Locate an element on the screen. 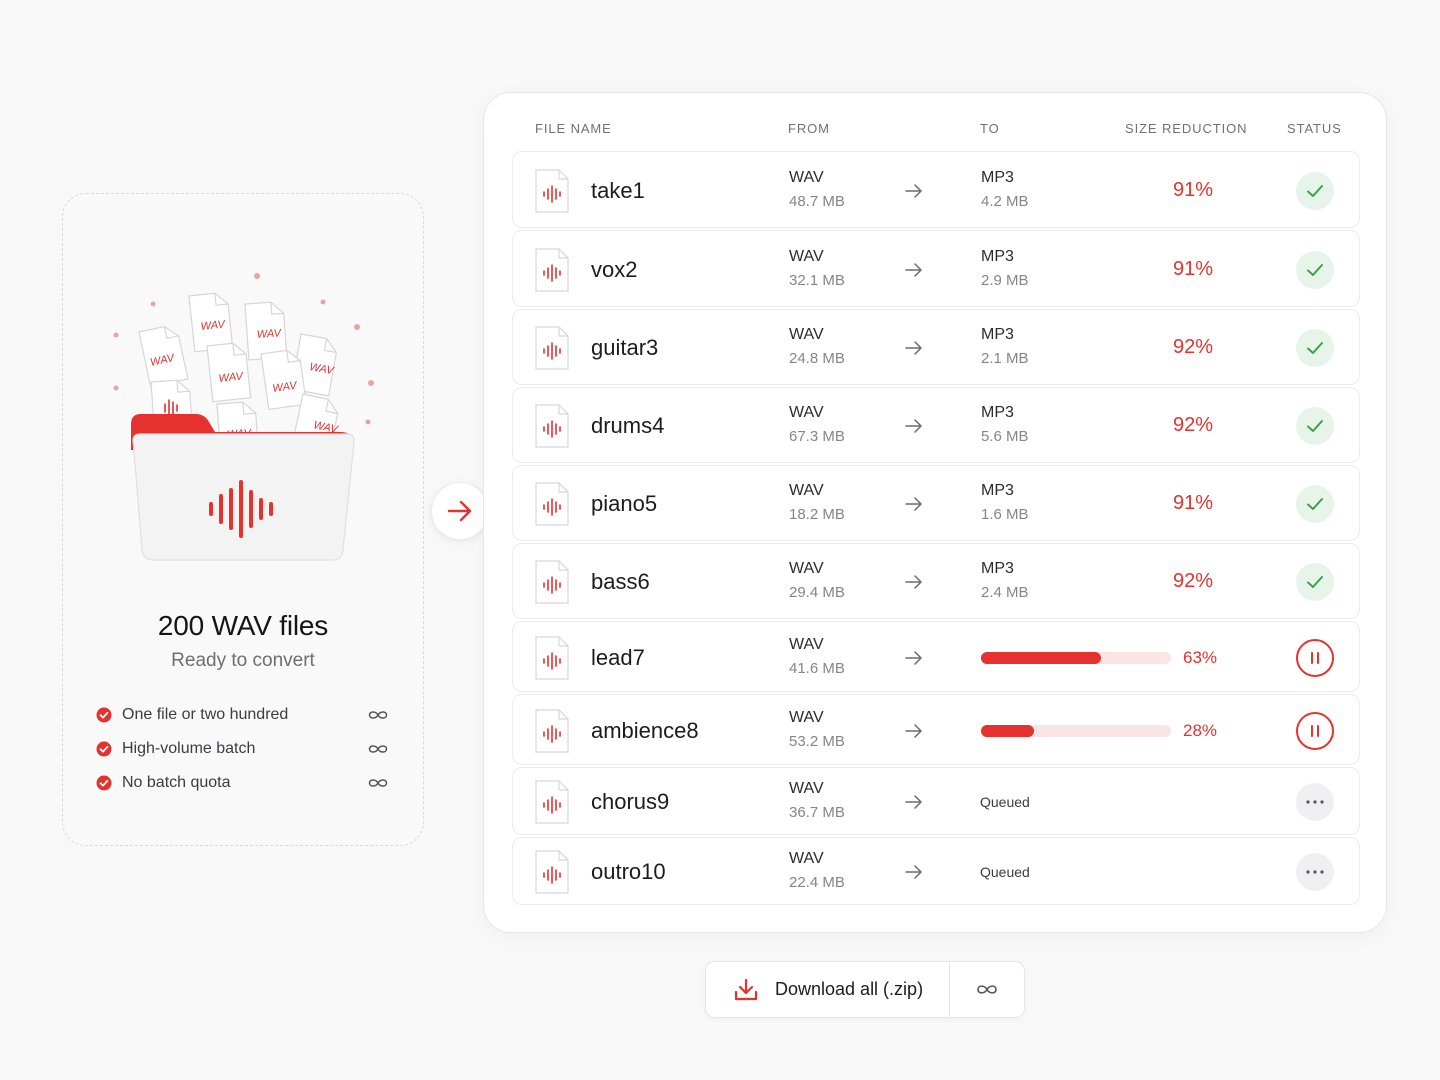  download-unlimited is located at coordinates (987, 989).